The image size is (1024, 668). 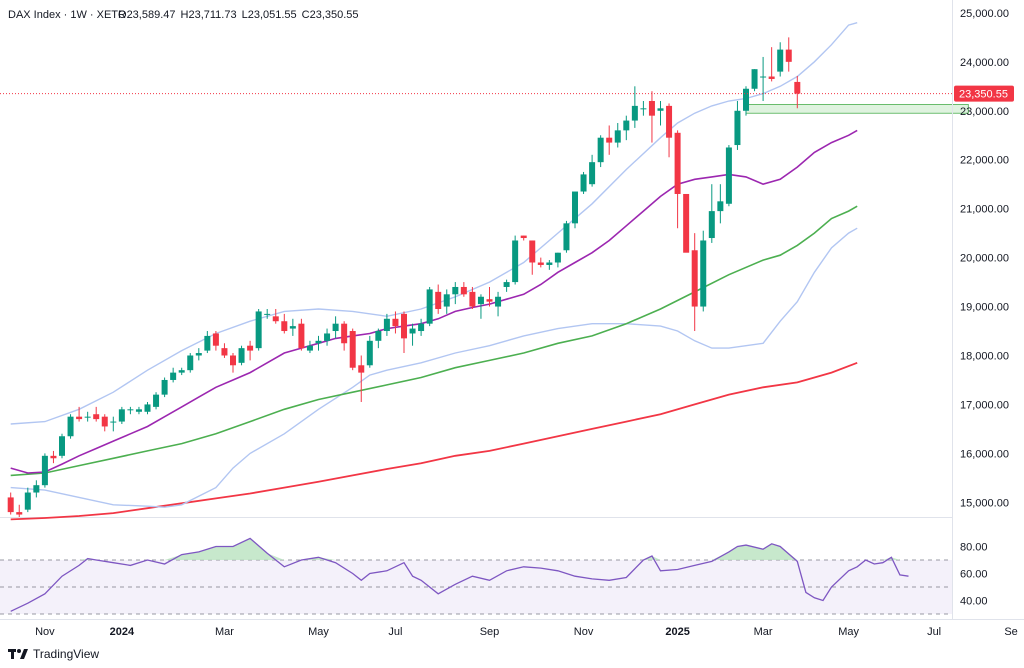 What do you see at coordinates (512, 629) in the screenshot?
I see `time-axis: Nov 2024 Mar May Jul Sep Nov 2025 Mar May Jul Se` at bounding box center [512, 629].